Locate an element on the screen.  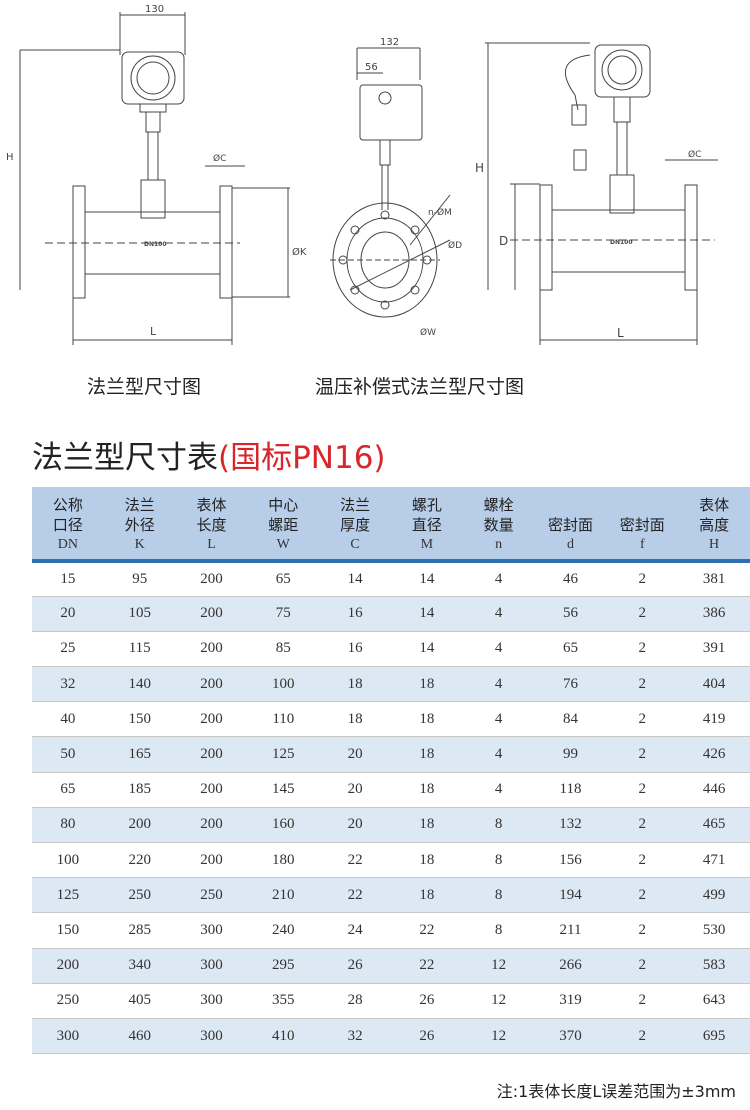
header-label is located at coordinates (642, 505).